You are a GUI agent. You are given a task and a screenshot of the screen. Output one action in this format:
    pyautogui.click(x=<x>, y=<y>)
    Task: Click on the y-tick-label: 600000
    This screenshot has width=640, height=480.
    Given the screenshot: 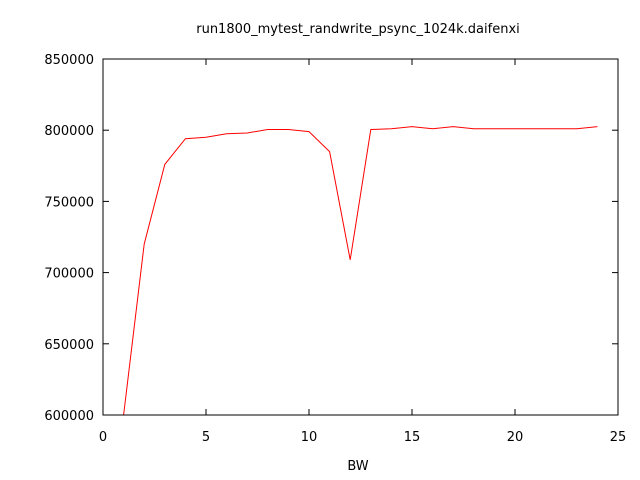 What is the action you would take?
    pyautogui.click(x=69, y=416)
    